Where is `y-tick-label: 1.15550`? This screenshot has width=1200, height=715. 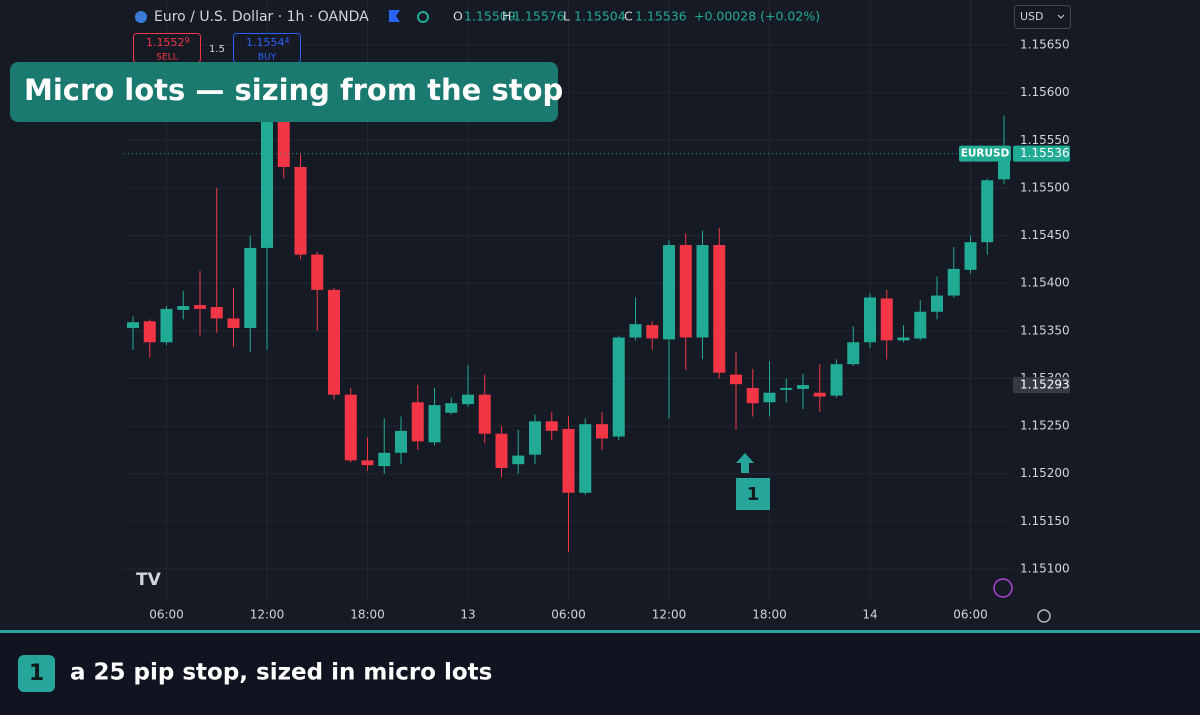
y-tick-label: 1.15550 is located at coordinates (1045, 140).